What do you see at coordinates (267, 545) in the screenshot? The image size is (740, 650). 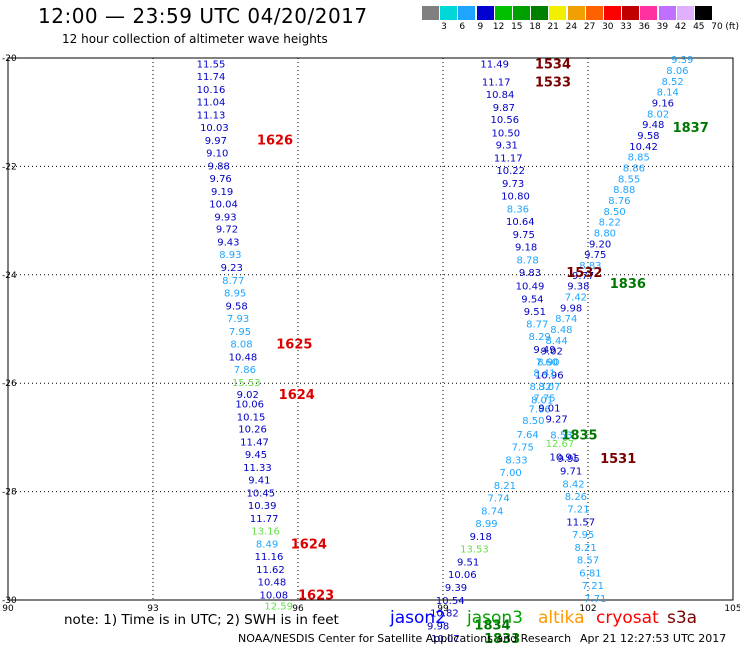 I see `data-point-label: 8.49` at bounding box center [267, 545].